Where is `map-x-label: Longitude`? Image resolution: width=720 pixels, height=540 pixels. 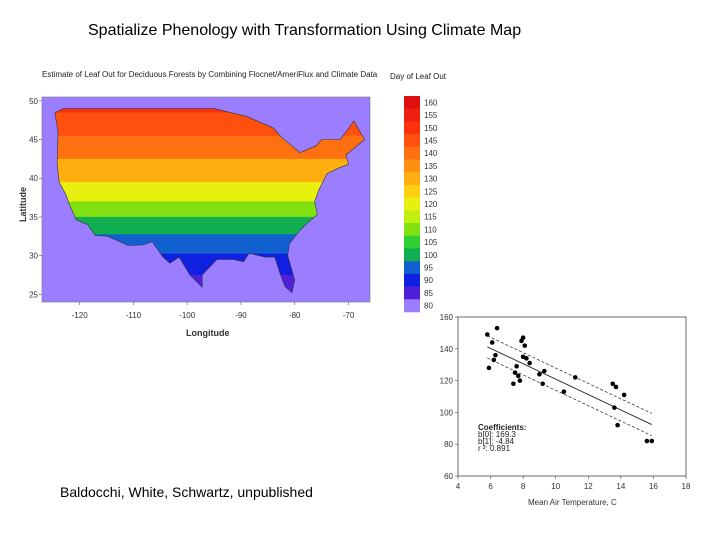 map-x-label: Longitude is located at coordinates (208, 333).